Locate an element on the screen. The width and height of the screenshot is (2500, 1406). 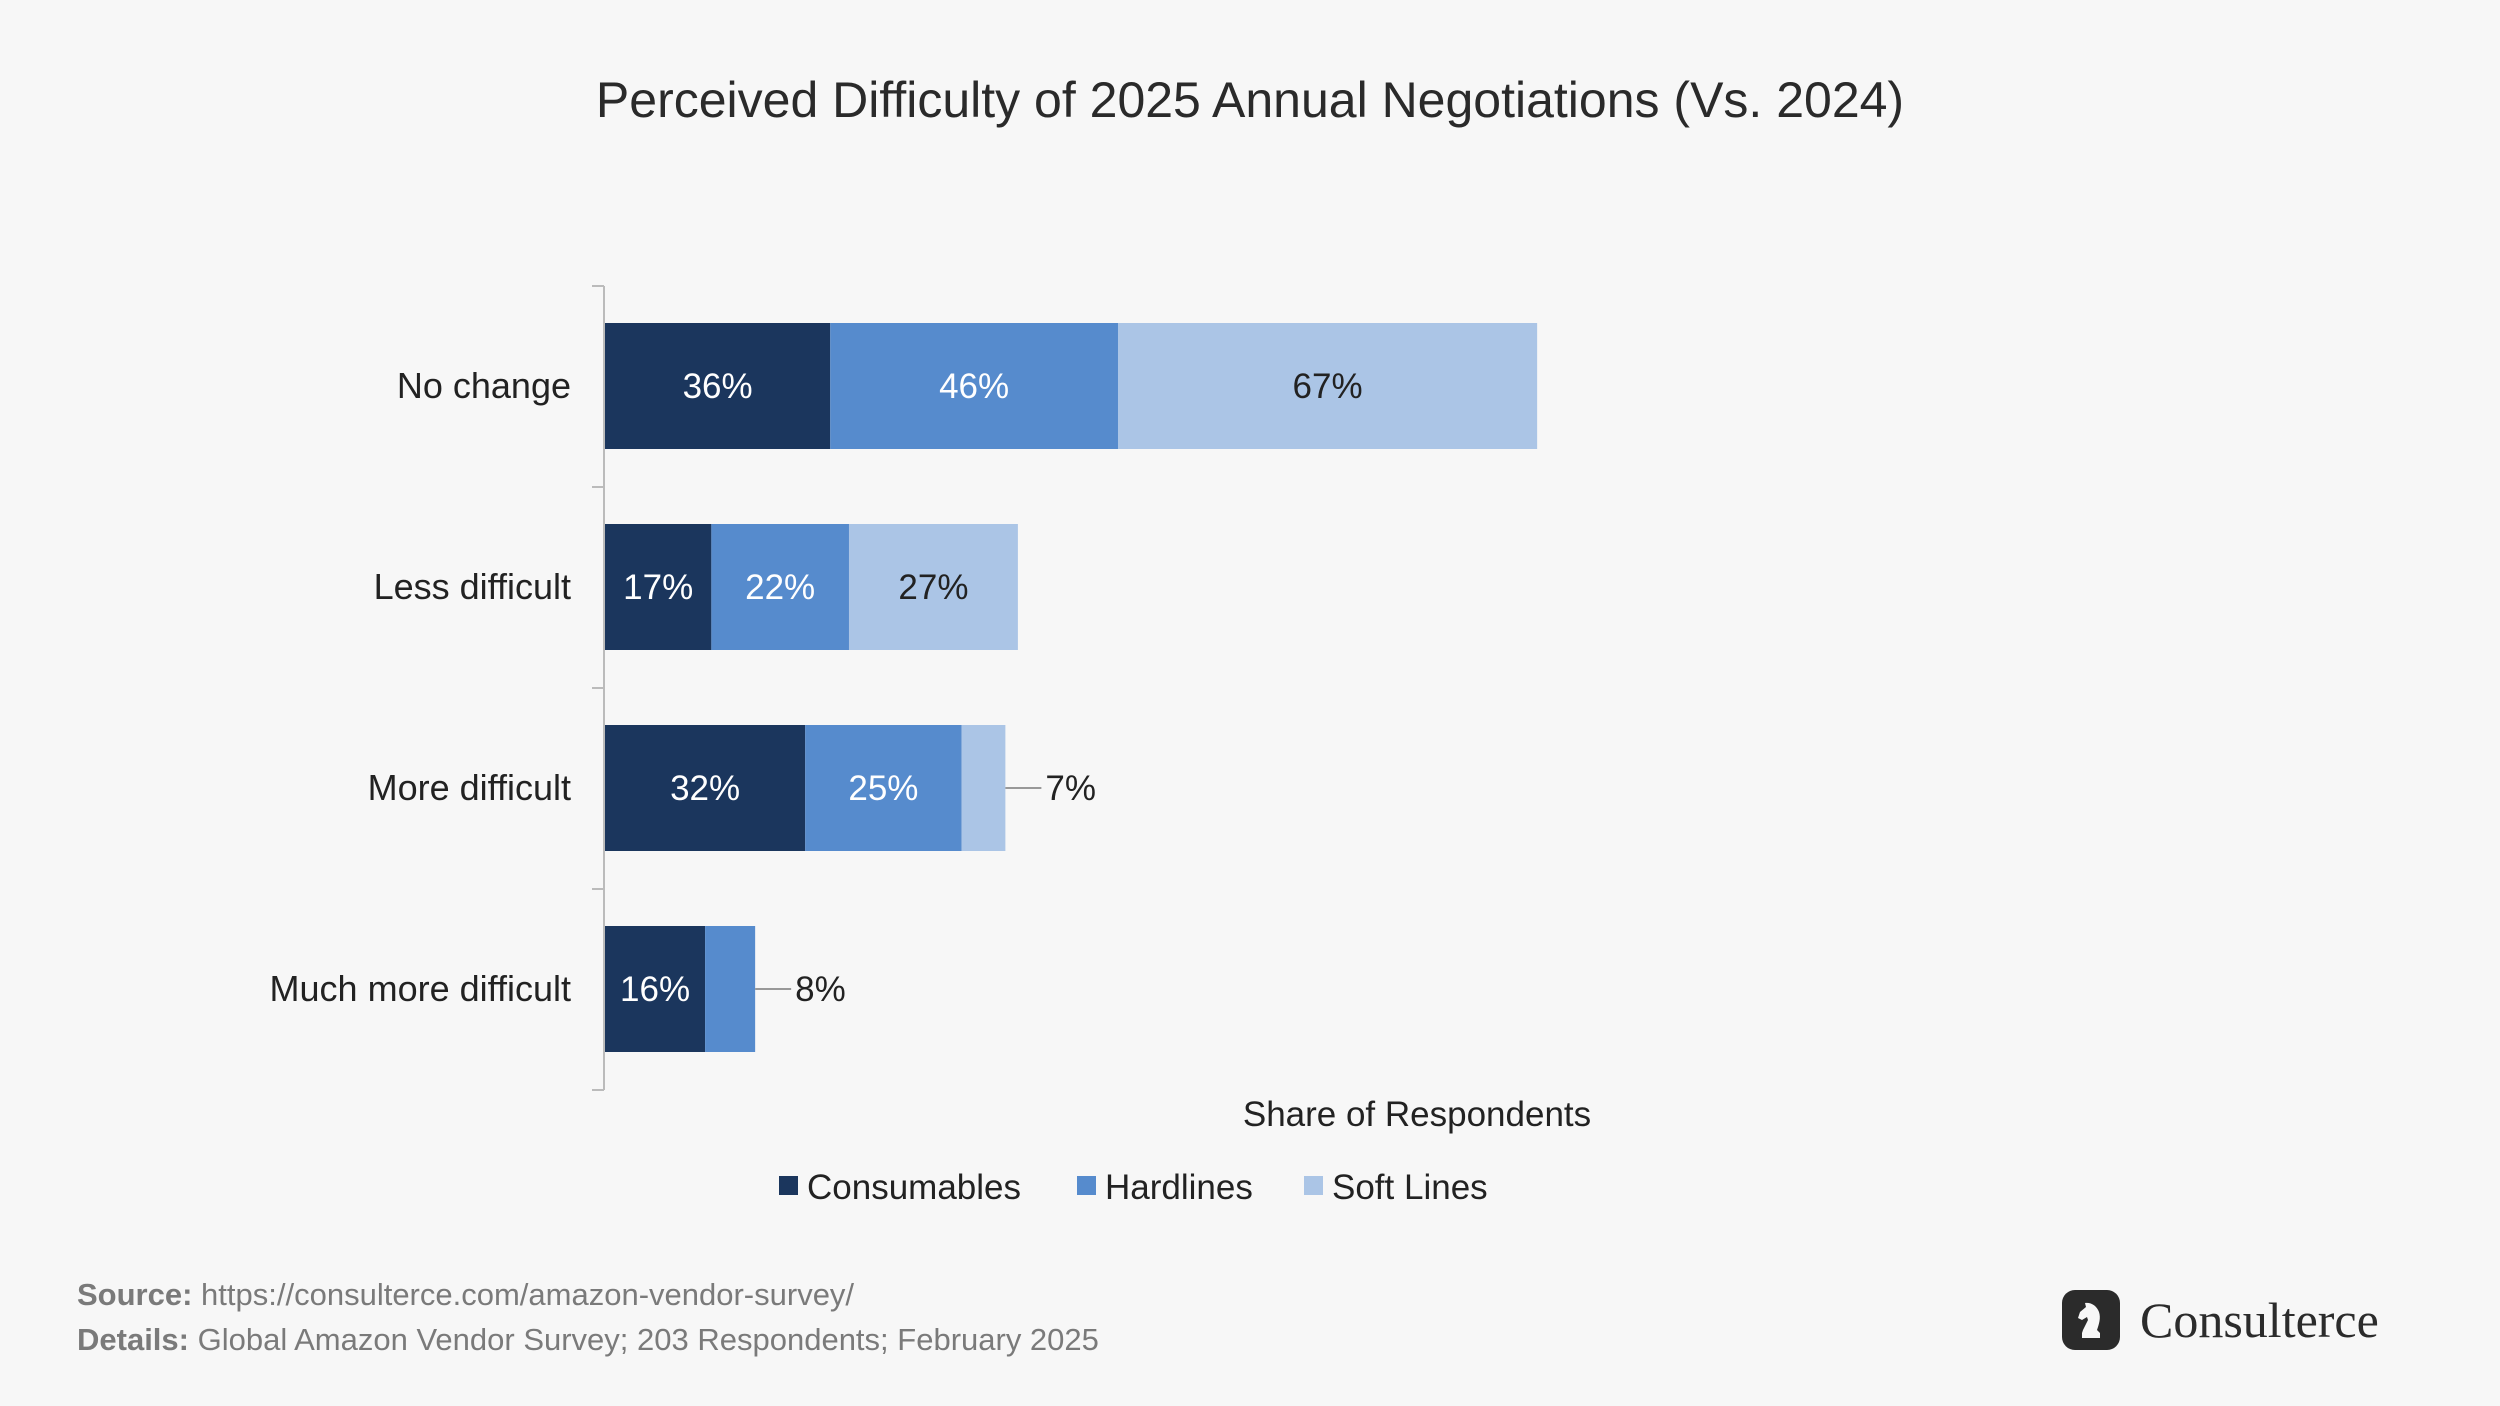
data-label: 32% is located at coordinates (705, 788).